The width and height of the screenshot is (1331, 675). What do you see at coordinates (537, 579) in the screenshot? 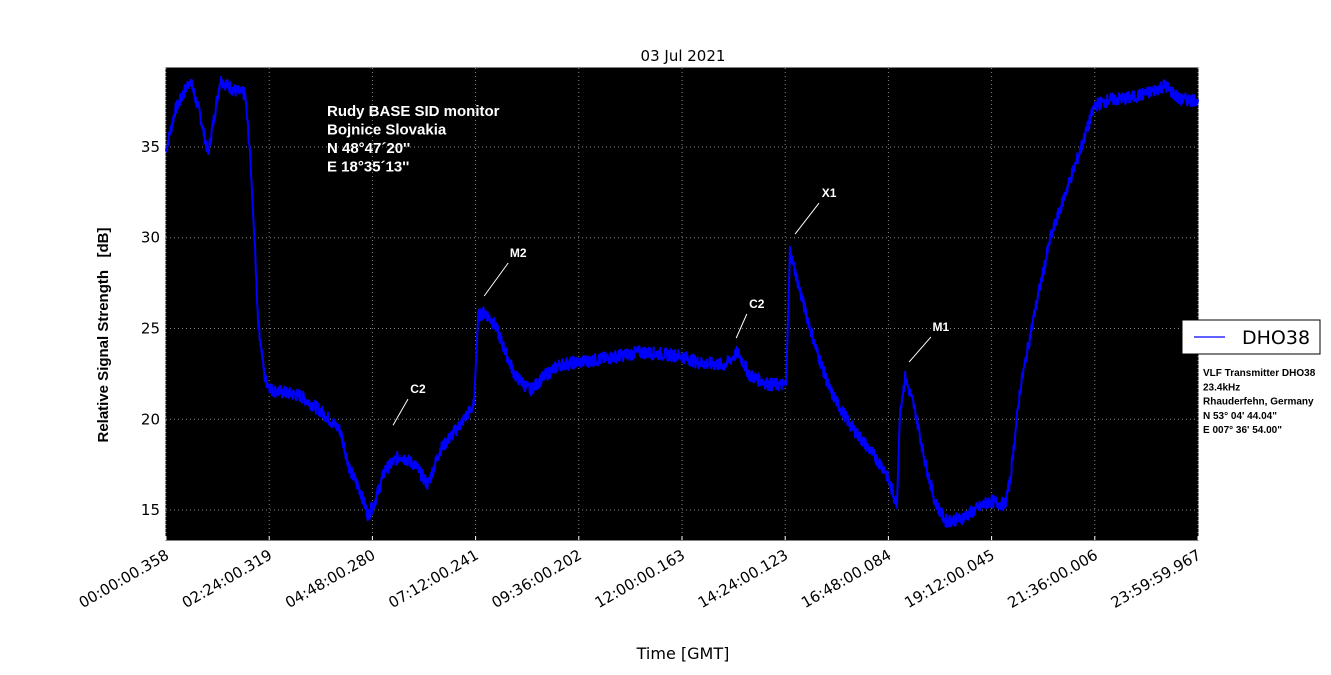
I see `x-tick-label: 09:36:00.202` at bounding box center [537, 579].